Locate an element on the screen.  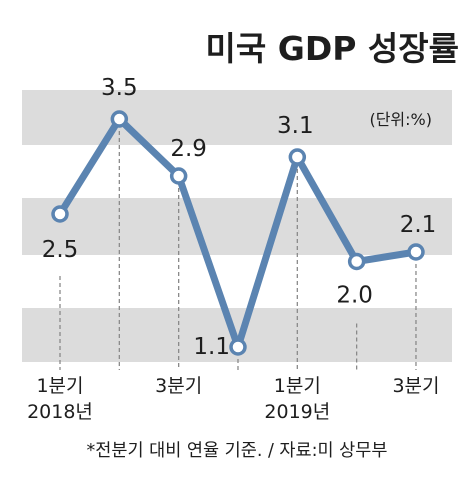
x-tick-label-1: 1분기 is located at coordinates (59, 386).